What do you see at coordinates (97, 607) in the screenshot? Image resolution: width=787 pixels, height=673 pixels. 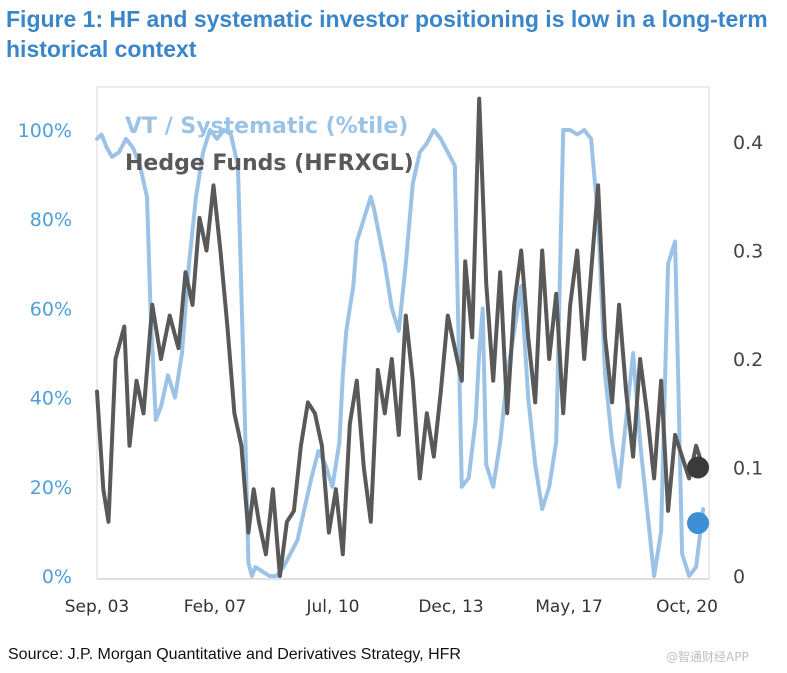 I see `x-tick-label: Sep, 03` at bounding box center [97, 607].